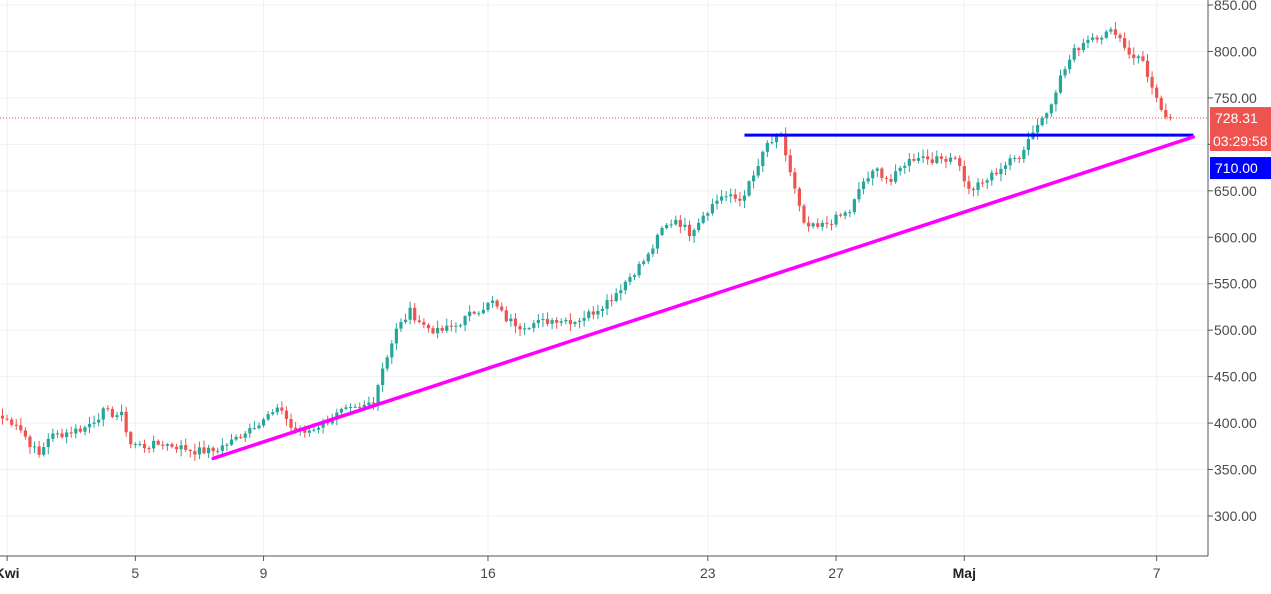 Image resolution: width=1271 pixels, height=594 pixels. Describe the element at coordinates (1240, 141) in the screenshot. I see `countdown-label: 03:29:58` at that location.